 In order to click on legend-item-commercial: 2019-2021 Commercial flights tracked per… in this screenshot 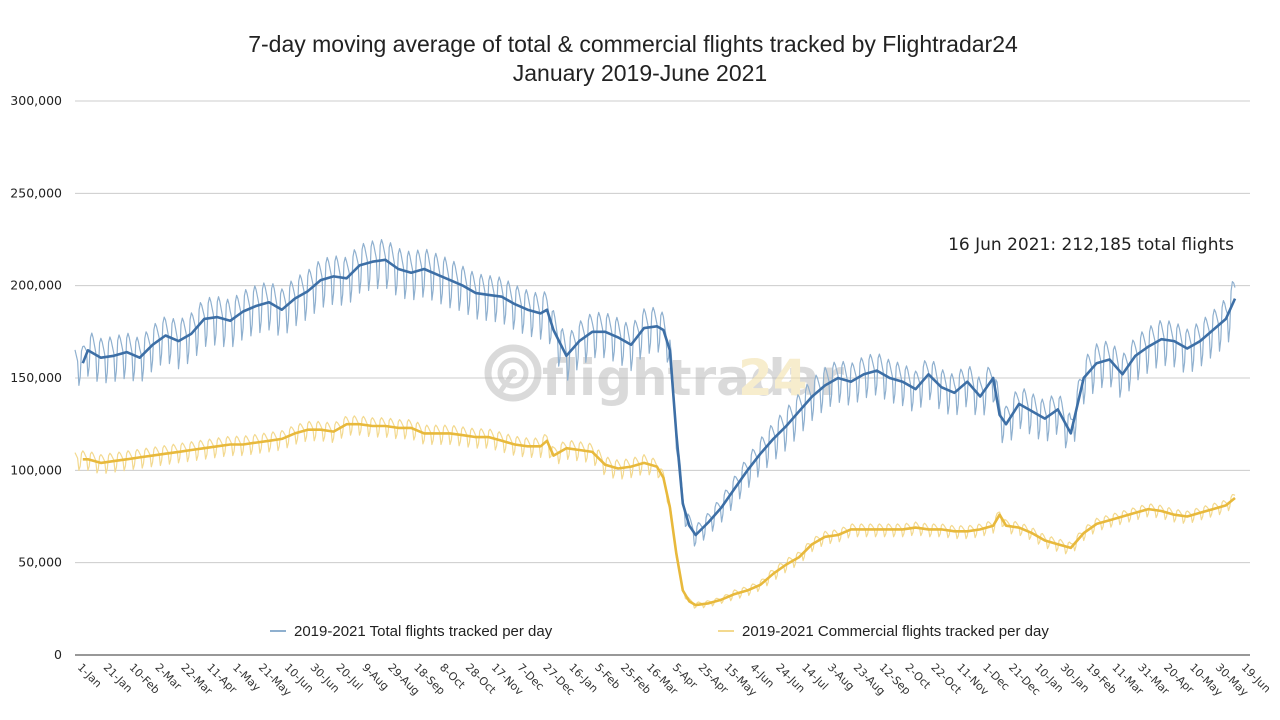, I will do `click(883, 631)`.